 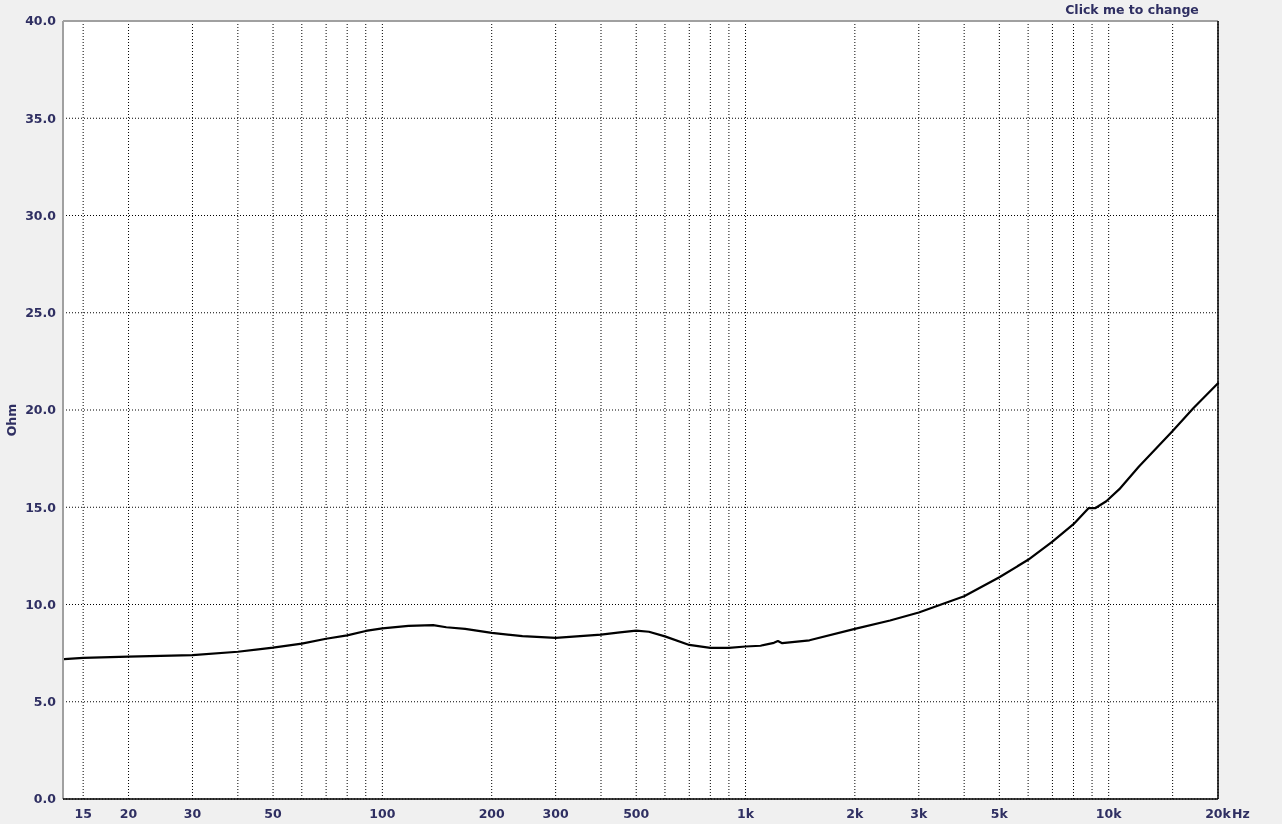 I want to click on y-tick-label: 25.0, so click(x=41, y=313).